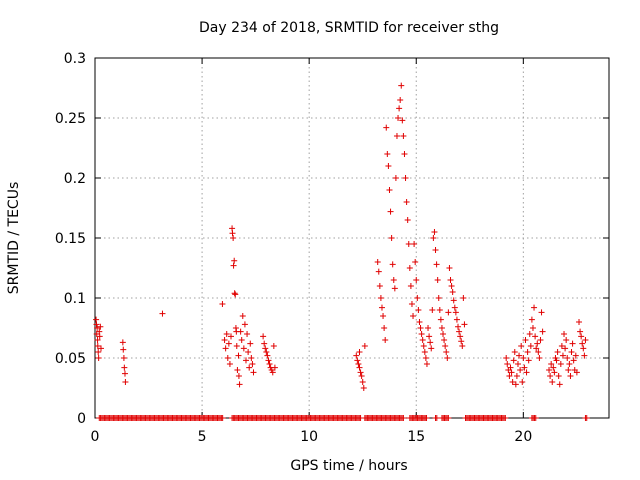 This screenshot has height=480, width=640. I want to click on x-tick-label: 15, so click(416, 437).